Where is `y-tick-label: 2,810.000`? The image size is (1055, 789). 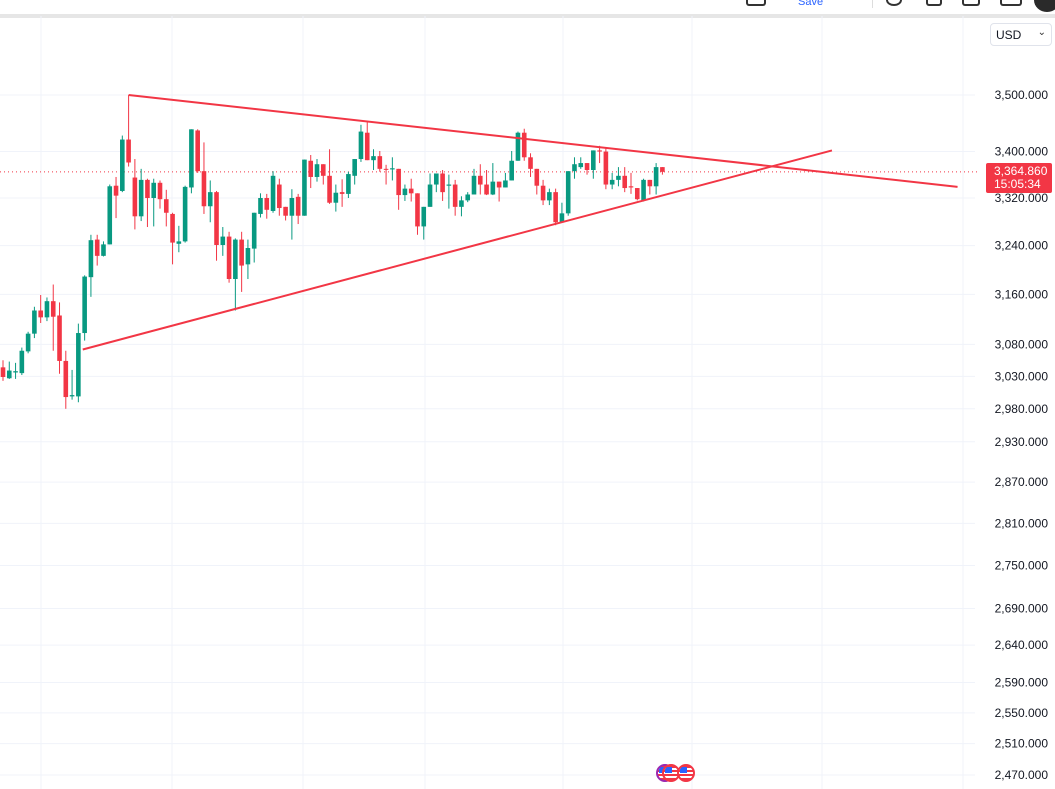 y-tick-label: 2,810.000 is located at coordinates (1022, 523).